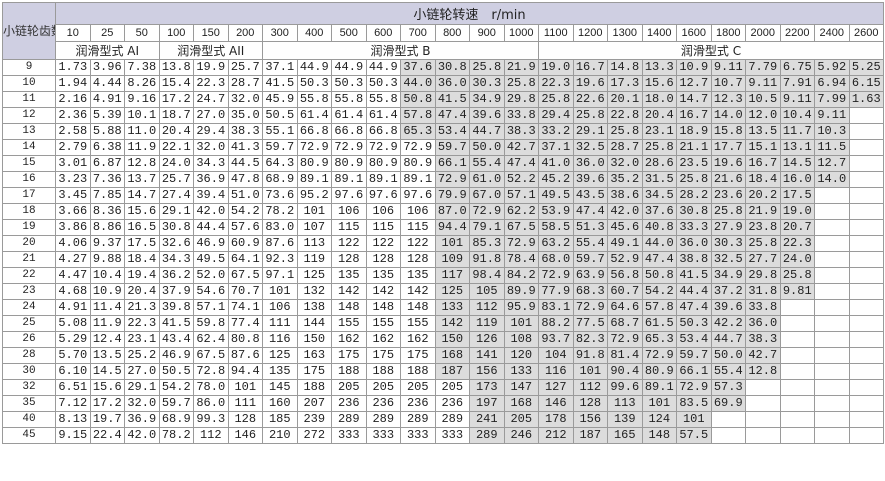 This screenshot has height=481, width=885. What do you see at coordinates (452, 99) in the screenshot?
I see `power-value-cell: 41.5` at bounding box center [452, 99].